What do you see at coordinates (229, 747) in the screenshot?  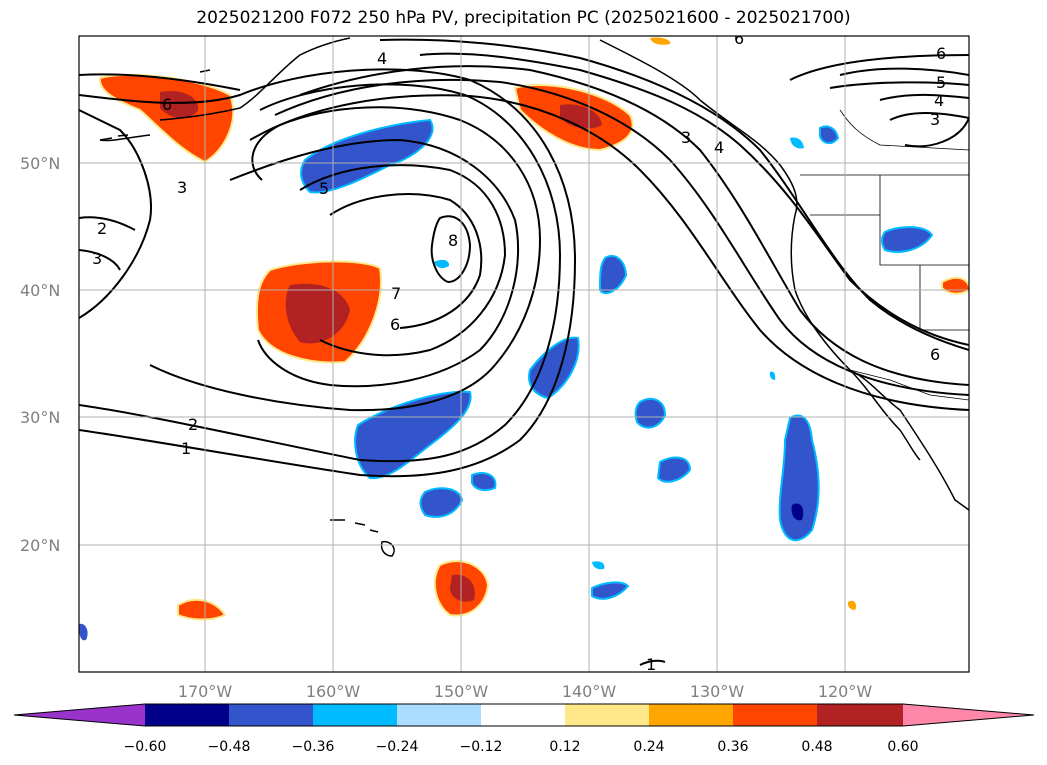 I see `colorbar-tick-label: −0.48` at bounding box center [229, 747].